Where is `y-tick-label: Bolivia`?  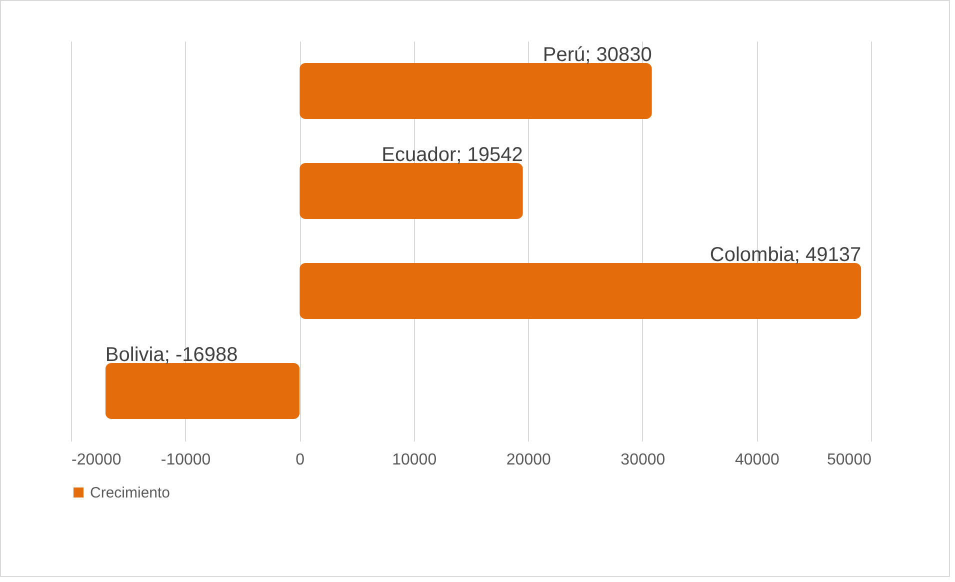 y-tick-label: Bolivia is located at coordinates (135, 355).